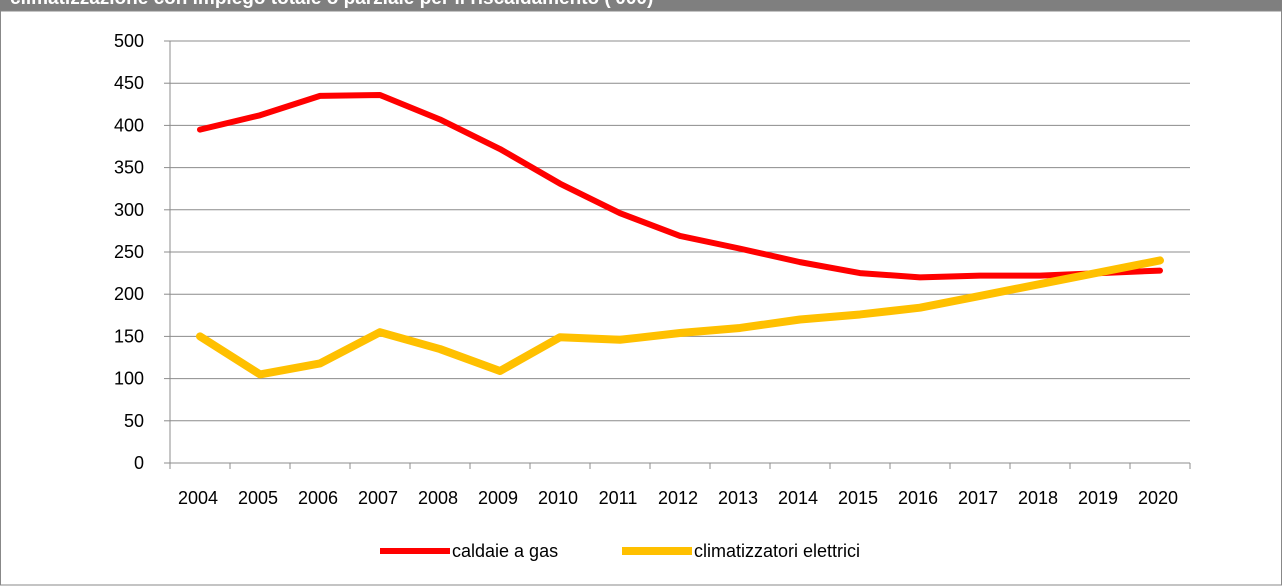  Describe the element at coordinates (558, 498) in the screenshot. I see `x-tick-label: 2010` at that location.